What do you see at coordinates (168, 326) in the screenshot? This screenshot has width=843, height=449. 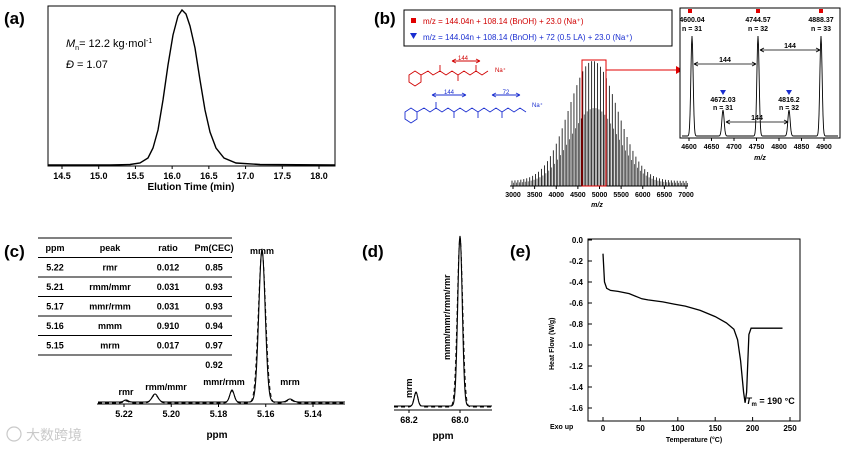 I see `table-cell: 0.910` at bounding box center [168, 326].